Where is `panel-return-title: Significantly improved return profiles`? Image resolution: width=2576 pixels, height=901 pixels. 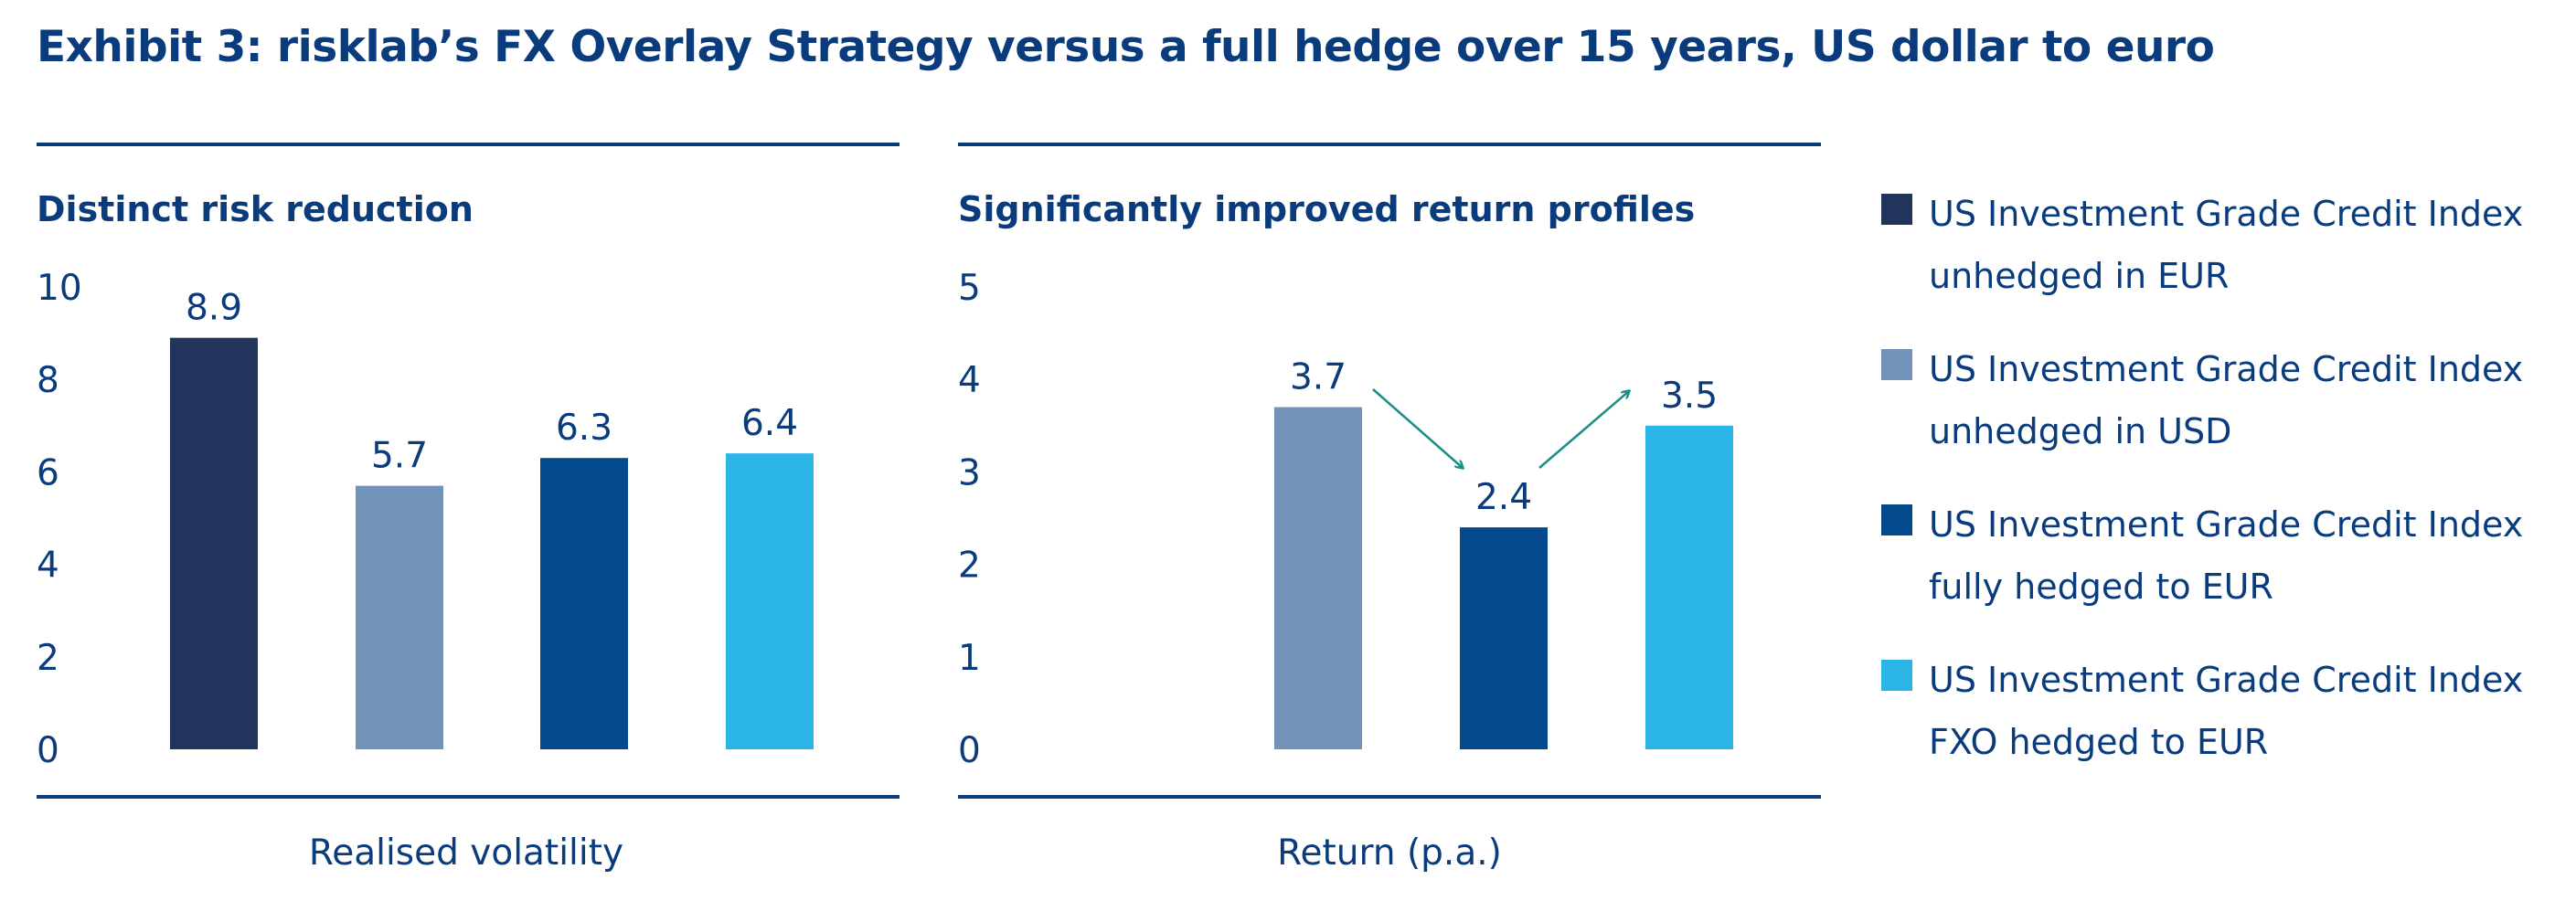
panel-return-title: Significantly improved return profiles is located at coordinates (1326, 209).